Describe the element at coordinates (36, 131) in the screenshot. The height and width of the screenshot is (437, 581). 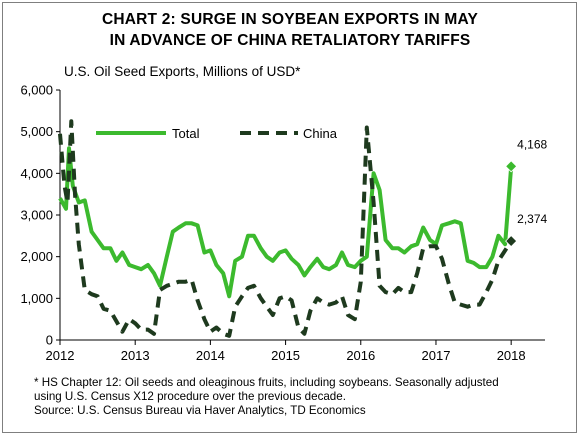
I see `y-tick-label: 5,000` at that location.